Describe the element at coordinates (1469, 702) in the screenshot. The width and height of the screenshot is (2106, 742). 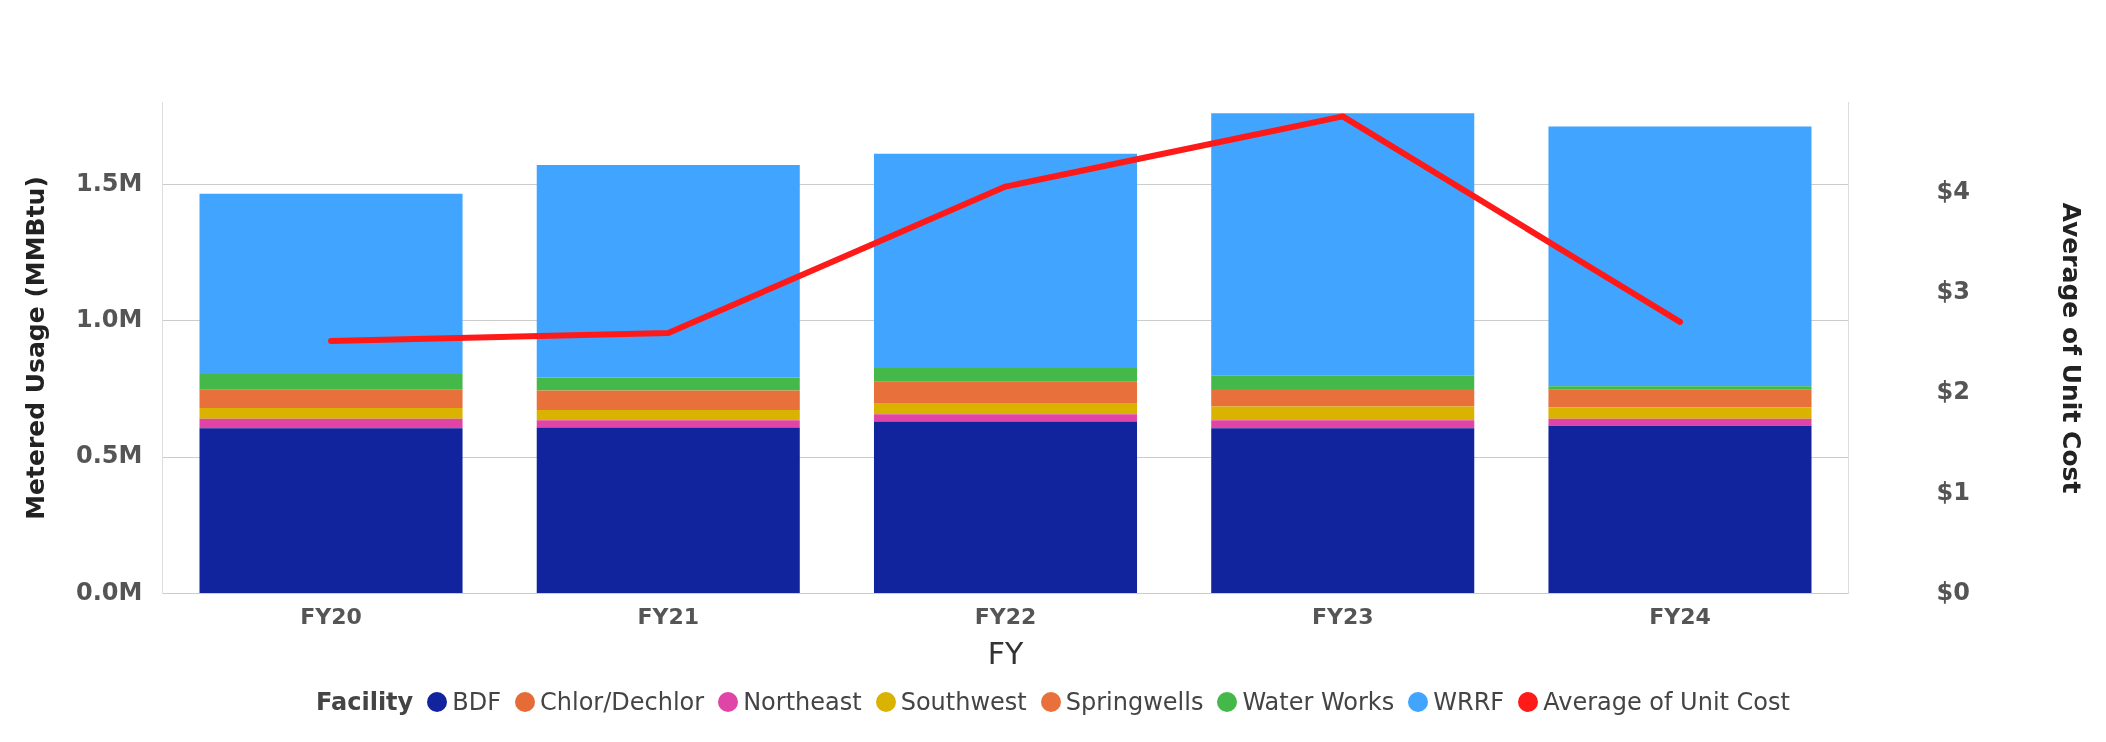
I see `legend-label: WRRF` at that location.